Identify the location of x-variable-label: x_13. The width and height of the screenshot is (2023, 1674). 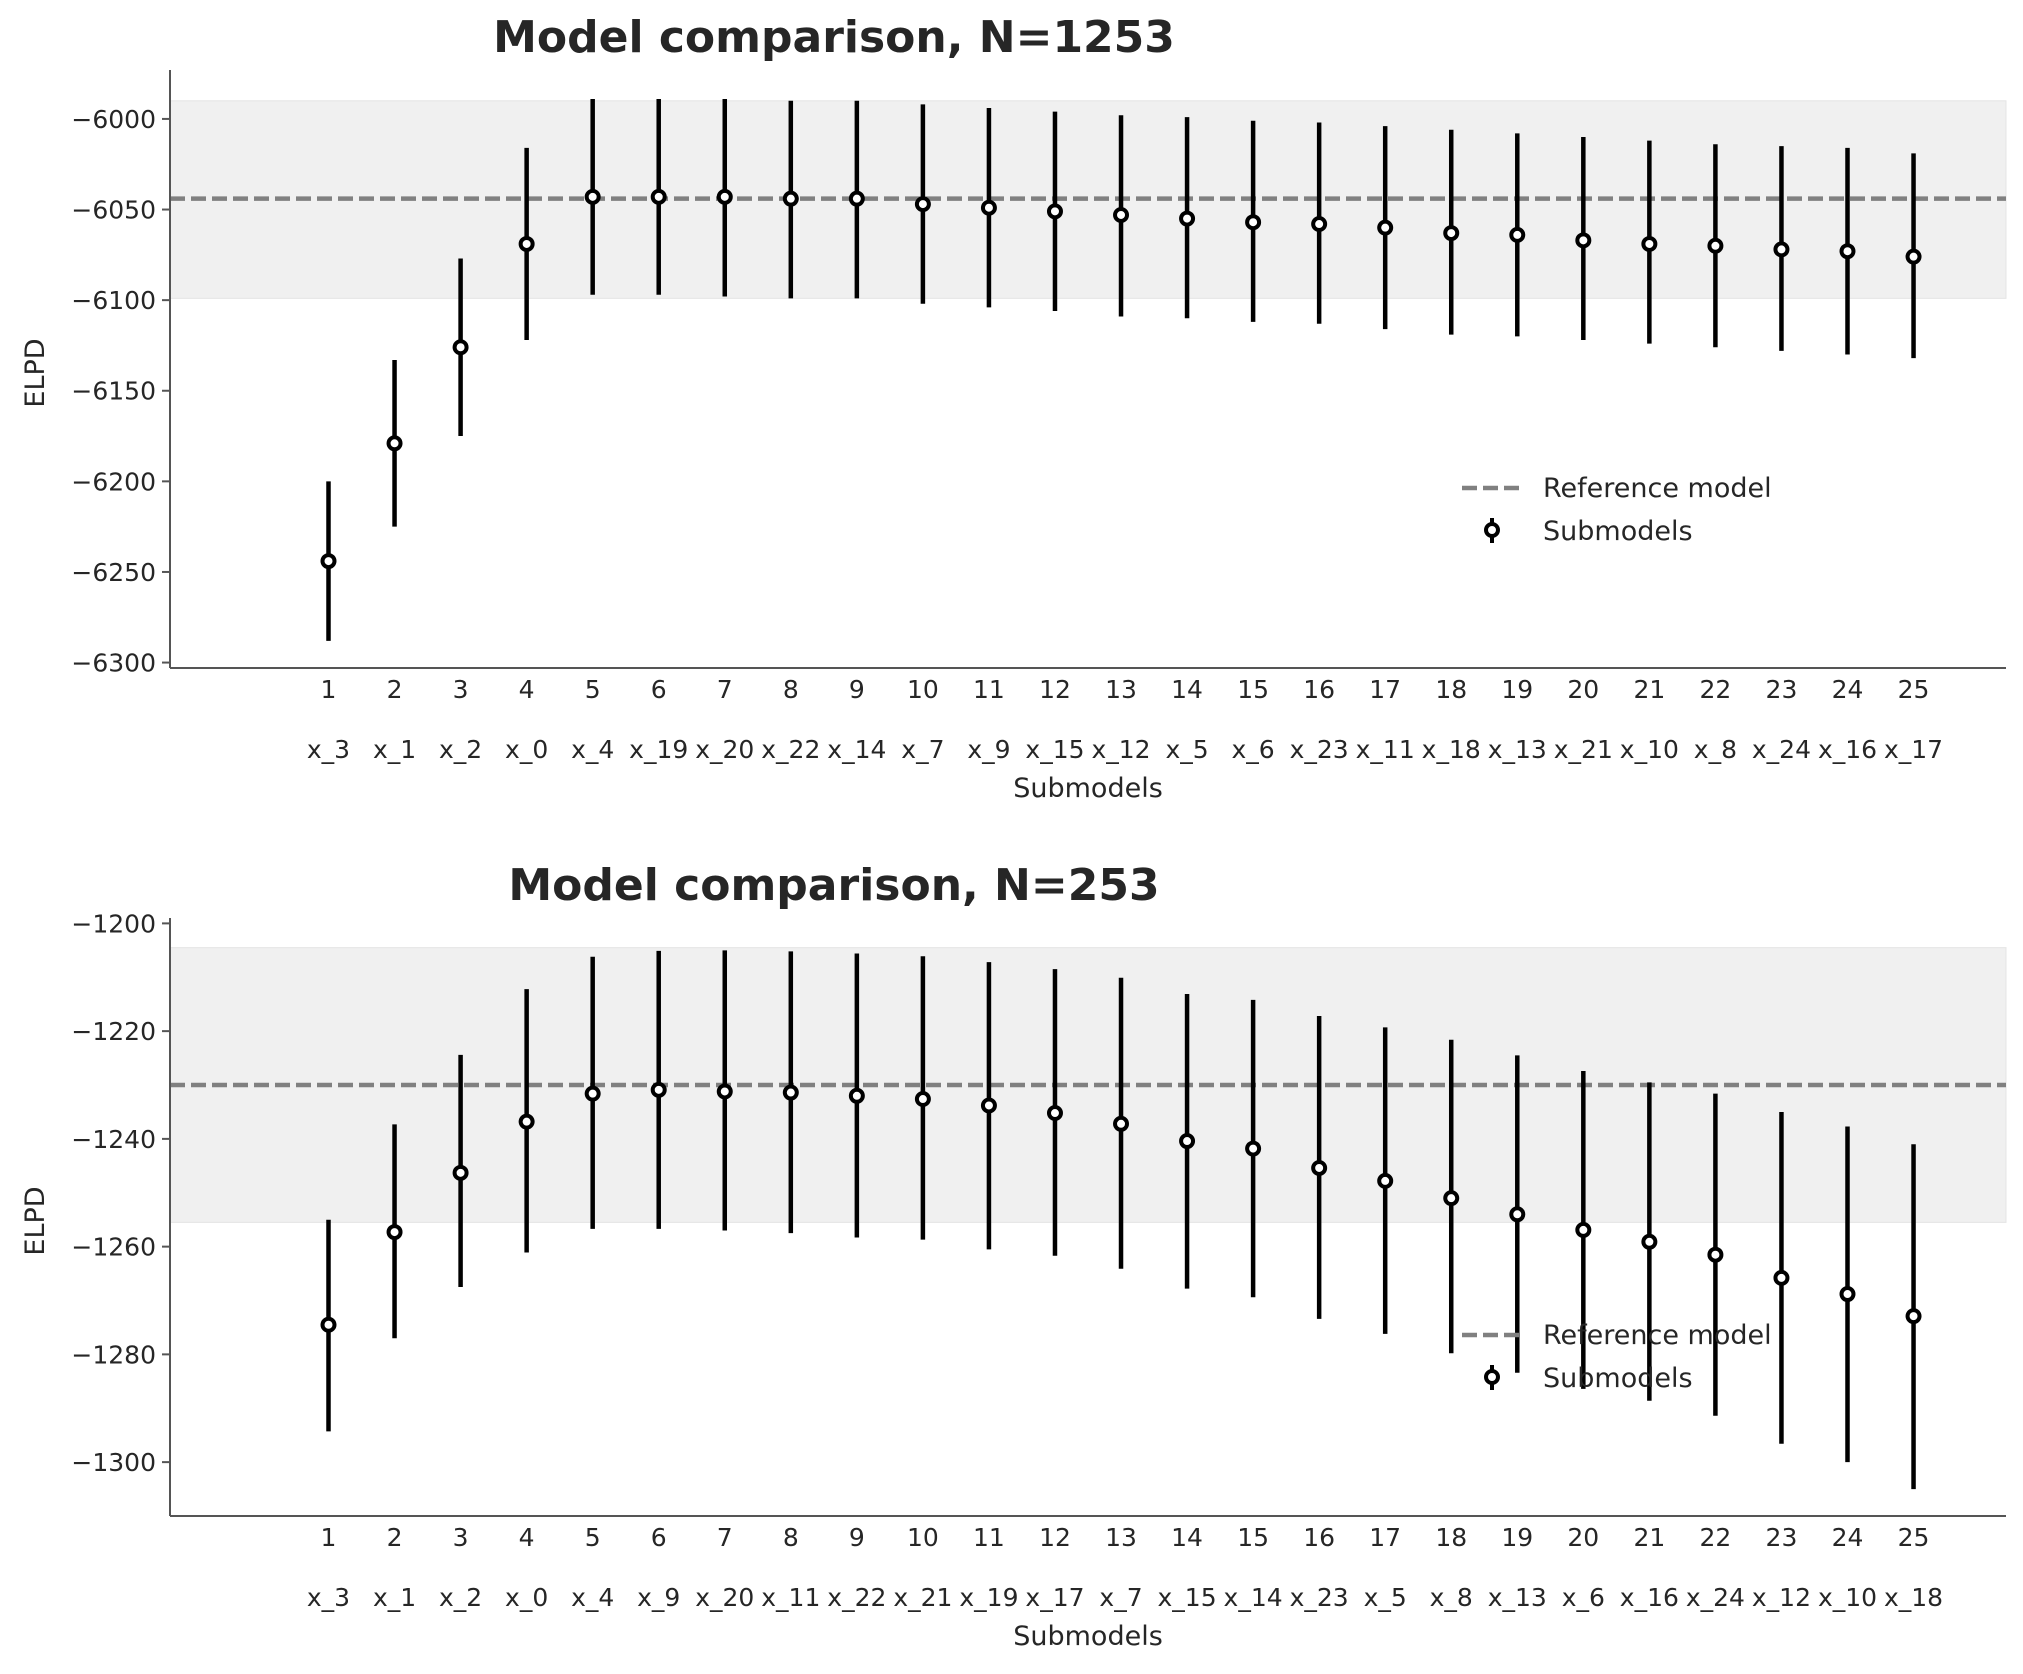
(1517, 749).